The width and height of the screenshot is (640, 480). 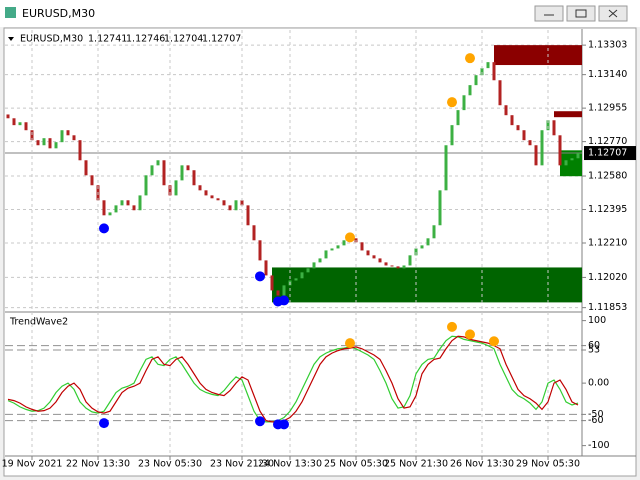 What do you see at coordinates (549, 13) in the screenshot?
I see `minimize-button` at bounding box center [549, 13].